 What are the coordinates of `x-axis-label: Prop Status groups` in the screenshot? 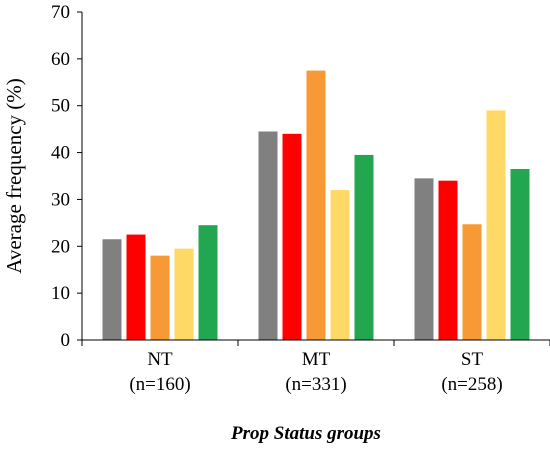 It's located at (305, 433).